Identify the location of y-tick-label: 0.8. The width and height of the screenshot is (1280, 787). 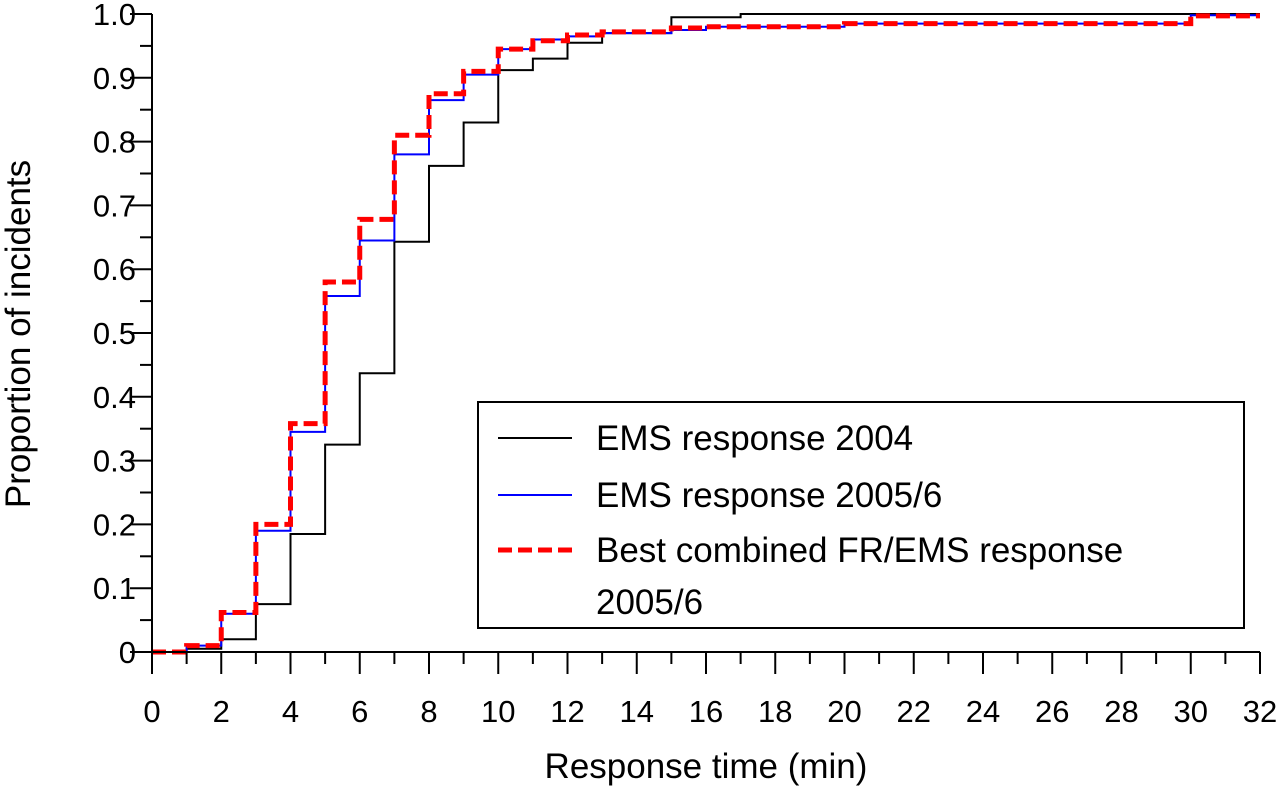
(114, 142).